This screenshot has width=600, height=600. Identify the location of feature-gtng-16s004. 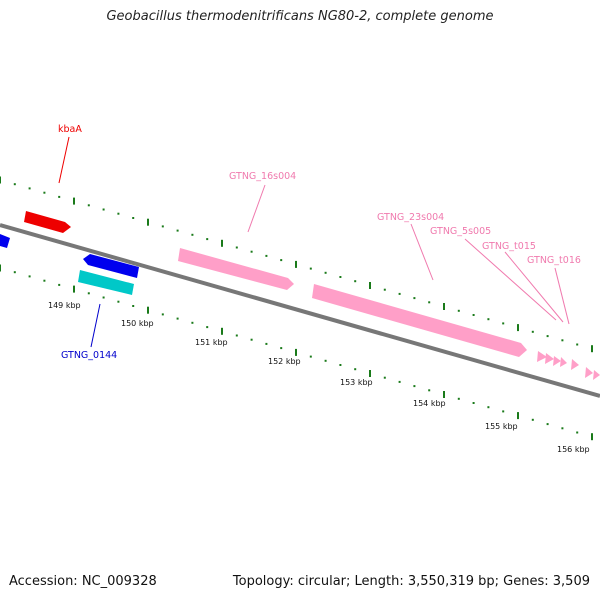
(236, 269).